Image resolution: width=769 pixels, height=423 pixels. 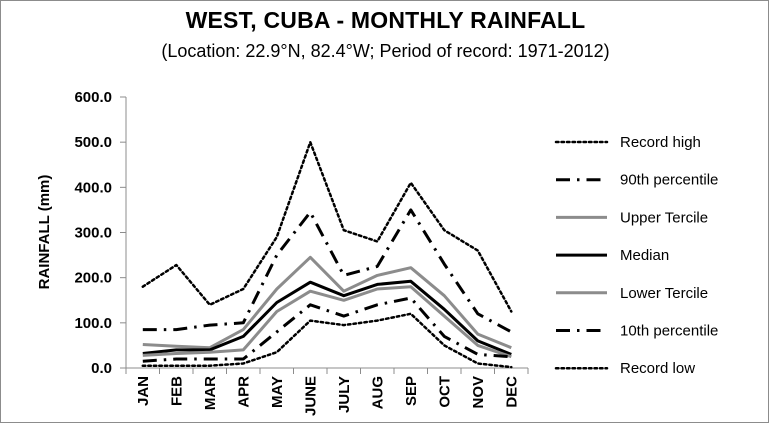 I want to click on legend-item-upper-tercile: Upper Tercile, so click(x=632, y=217).